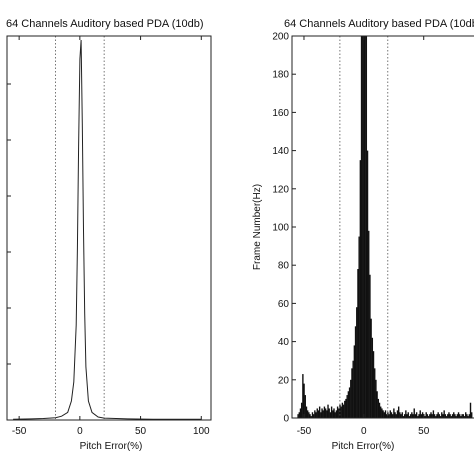 Image resolution: width=474 pixels, height=474 pixels. What do you see at coordinates (280, 113) in the screenshot?
I see `right-y-tick-label: 160` at bounding box center [280, 113].